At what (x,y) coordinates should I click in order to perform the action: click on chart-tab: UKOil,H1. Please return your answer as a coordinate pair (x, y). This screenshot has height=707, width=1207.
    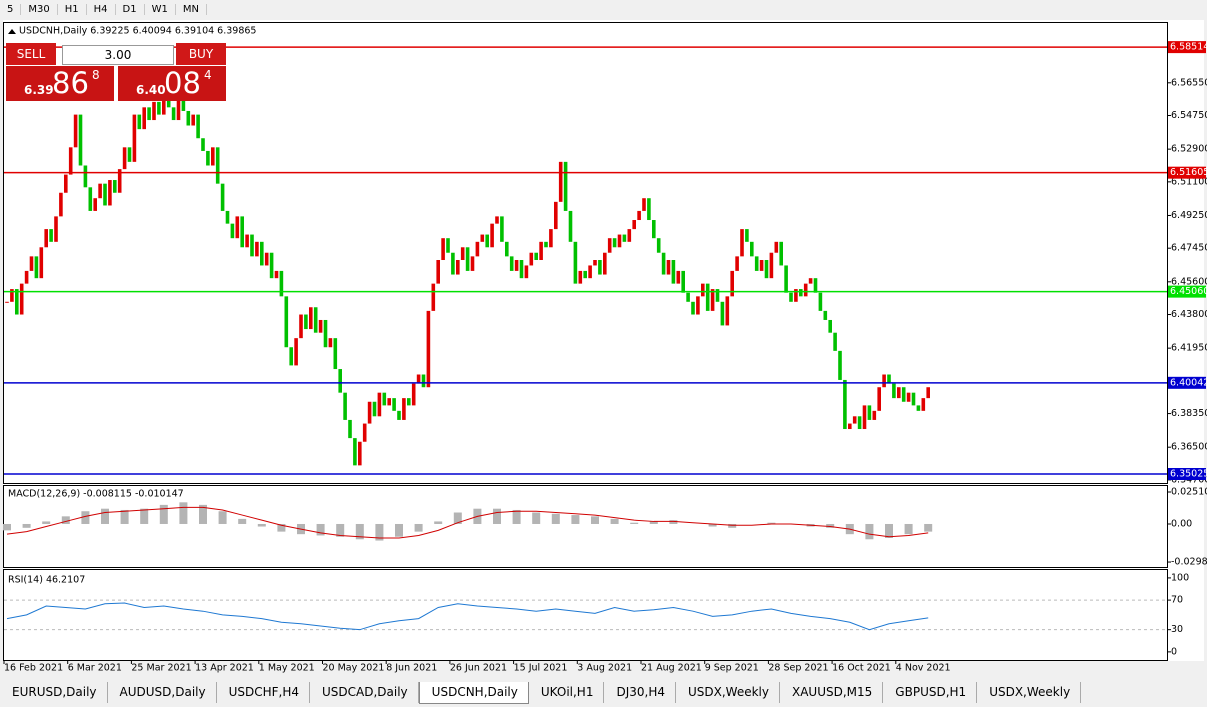
    Looking at the image, I should click on (566, 692).